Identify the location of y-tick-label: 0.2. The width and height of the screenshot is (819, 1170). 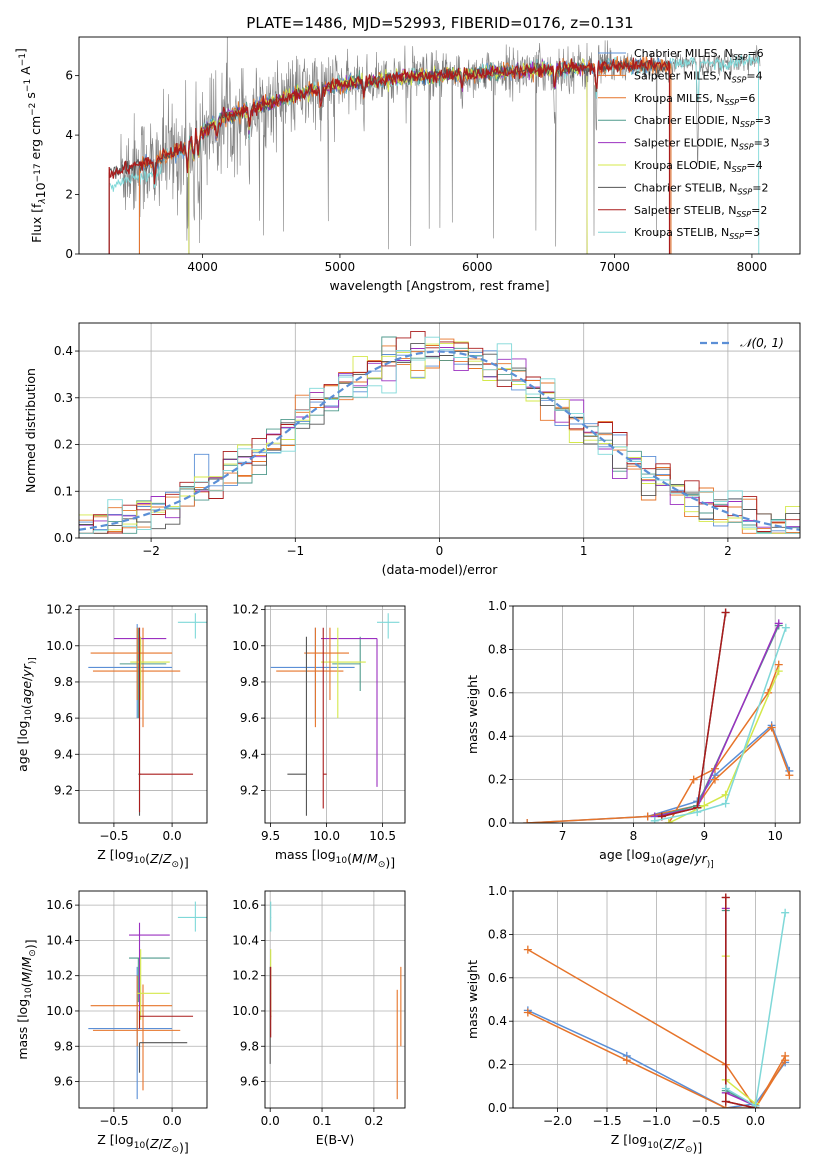
(497, 780).